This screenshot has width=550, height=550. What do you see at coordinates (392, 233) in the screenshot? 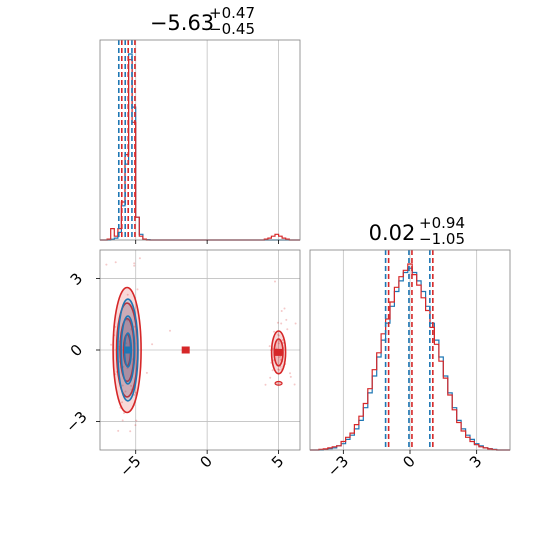
I see `title-value: 0.02` at bounding box center [392, 233].